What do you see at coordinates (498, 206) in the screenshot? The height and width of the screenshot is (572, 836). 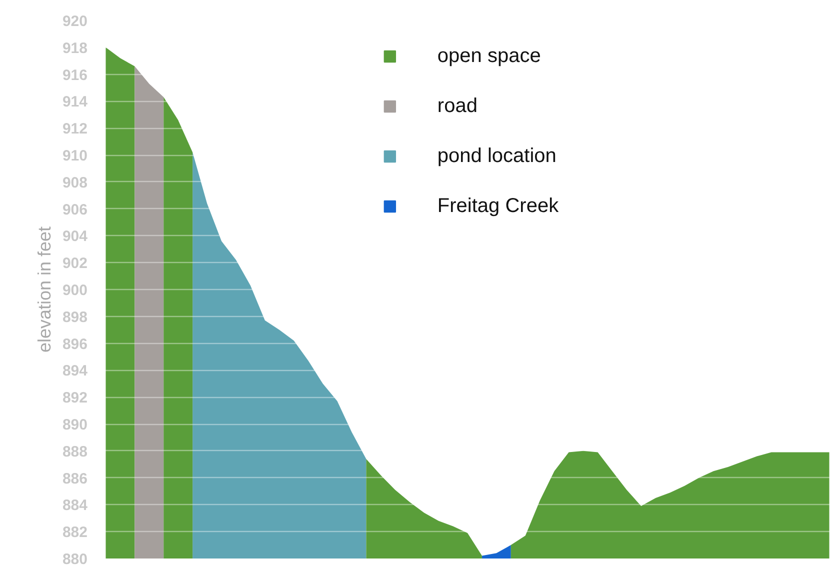 I see `legend-label: Freitag Creek` at bounding box center [498, 206].